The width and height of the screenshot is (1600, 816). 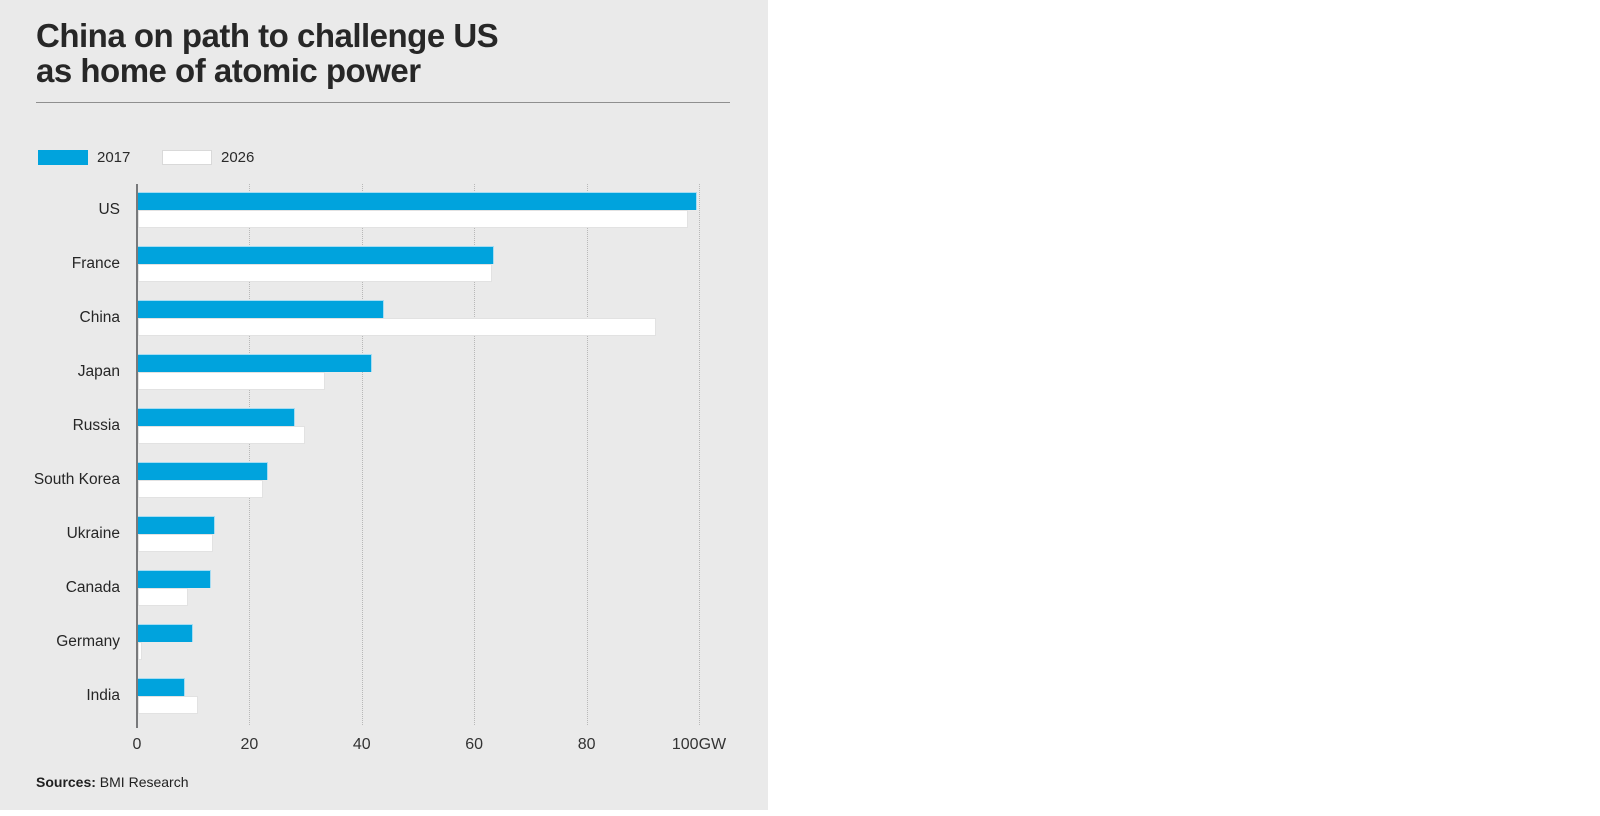 What do you see at coordinates (176, 543) in the screenshot?
I see `bar-2026-ukraine` at bounding box center [176, 543].